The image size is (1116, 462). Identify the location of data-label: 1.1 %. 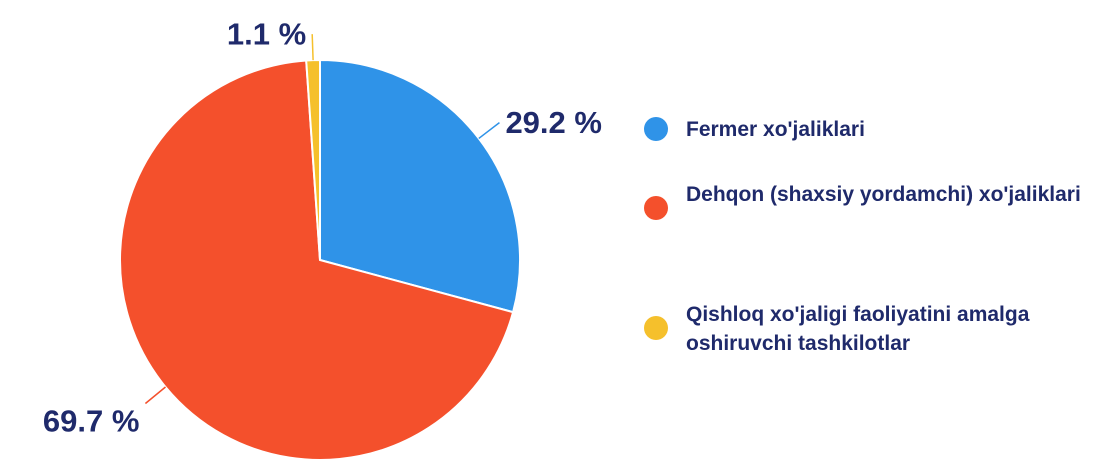
(266, 33).